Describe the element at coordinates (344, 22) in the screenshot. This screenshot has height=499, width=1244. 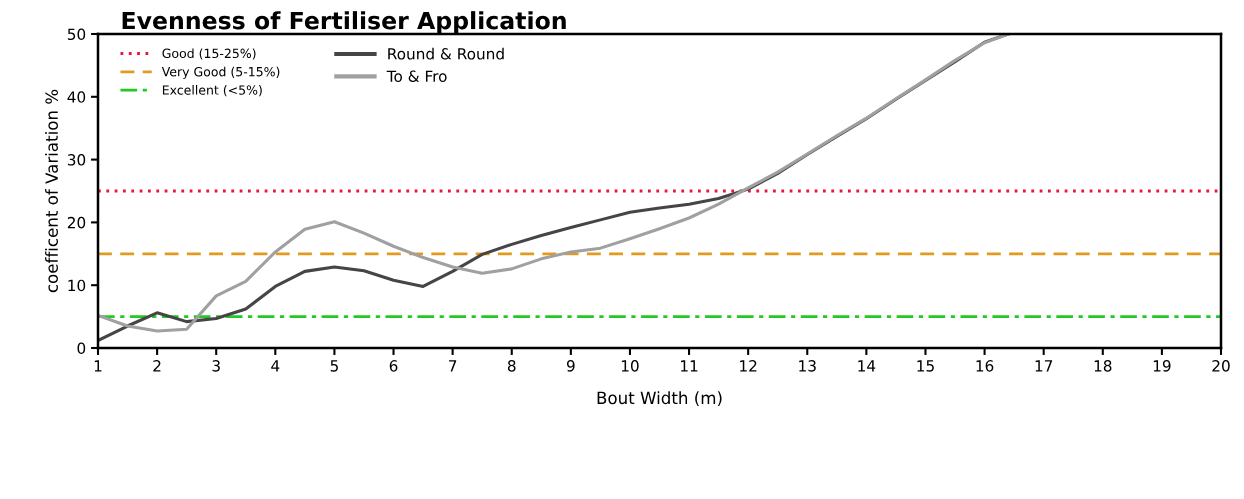
I see `chart-title: Evenness of Fertiliser Application` at that location.